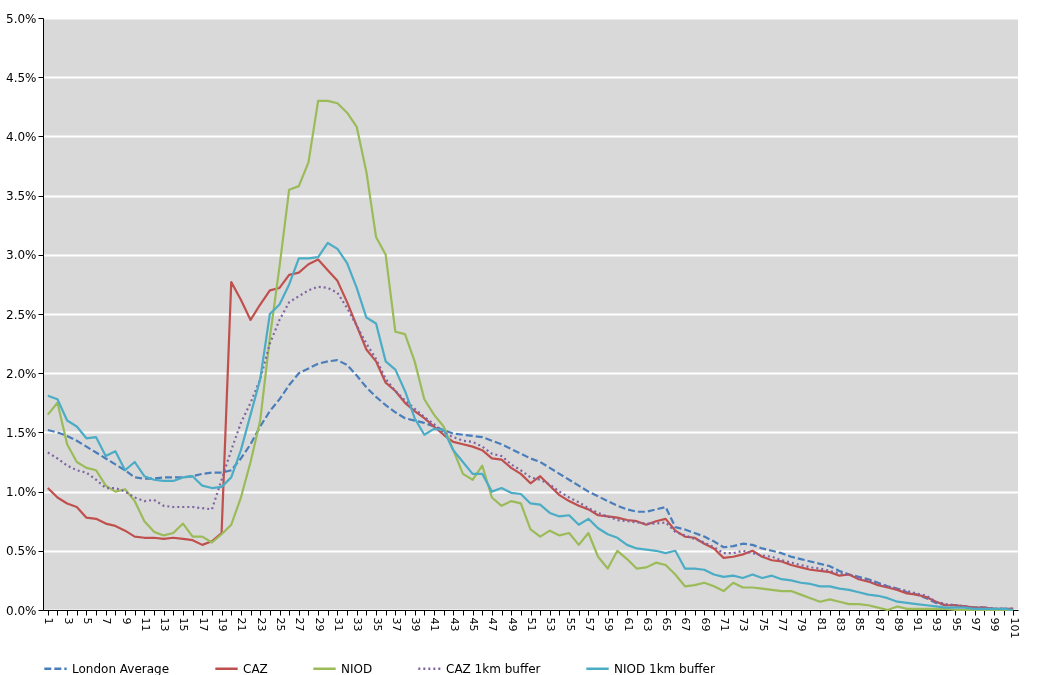 Image resolution: width=1047 pixels, height=675 pixels. Describe the element at coordinates (107, 621) in the screenshot. I see `x-tick-label: 7` at that location.